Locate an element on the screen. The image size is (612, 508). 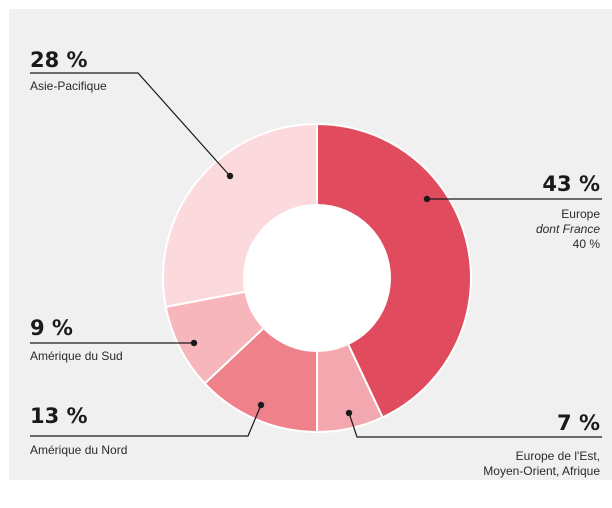
slice-asia-pacific-label: Asie-Pacifique is located at coordinates (68, 86).